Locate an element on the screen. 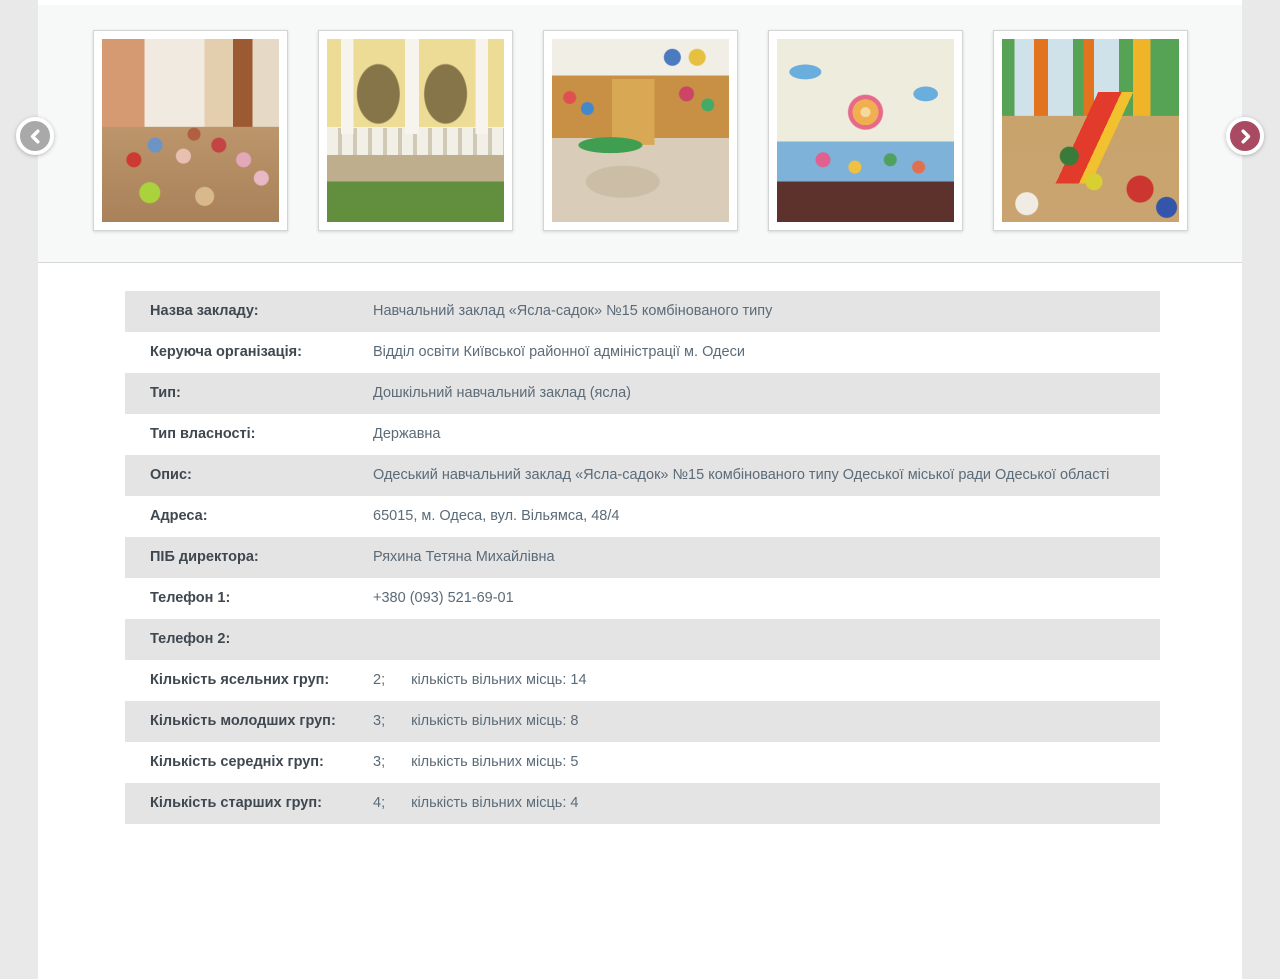  wall-mural-image is located at coordinates (865, 130).